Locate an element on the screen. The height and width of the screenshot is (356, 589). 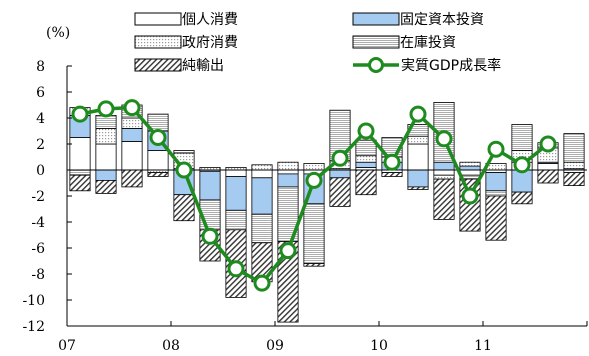
bar-segment-1-09Q3 is located at coordinates (340, 174).